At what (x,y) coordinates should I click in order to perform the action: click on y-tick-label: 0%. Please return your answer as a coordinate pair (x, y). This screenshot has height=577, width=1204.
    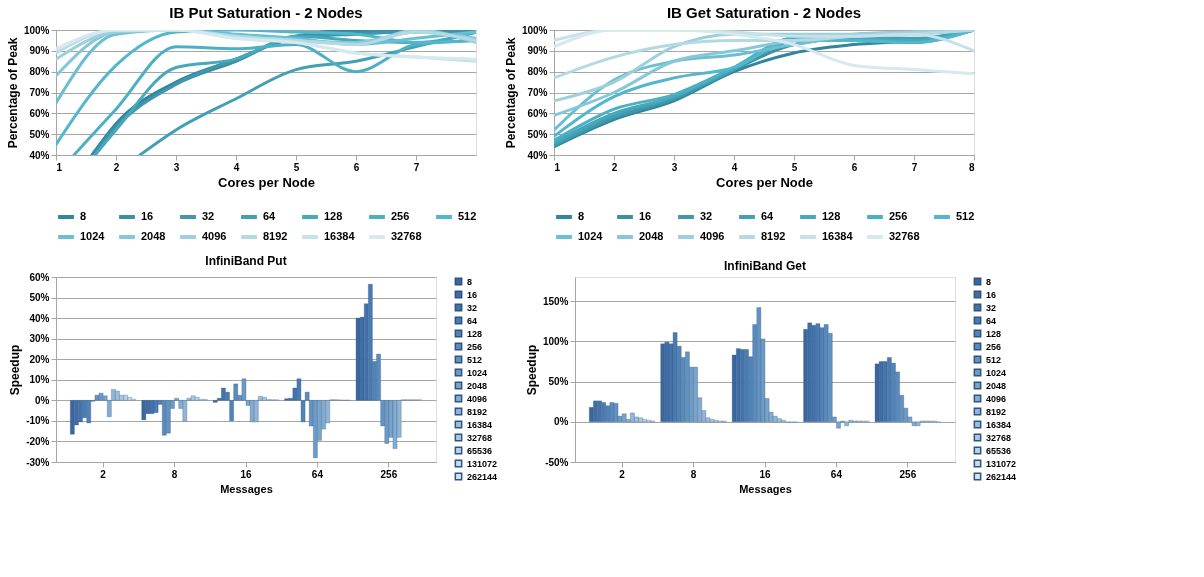
    Looking at the image, I should click on (561, 422).